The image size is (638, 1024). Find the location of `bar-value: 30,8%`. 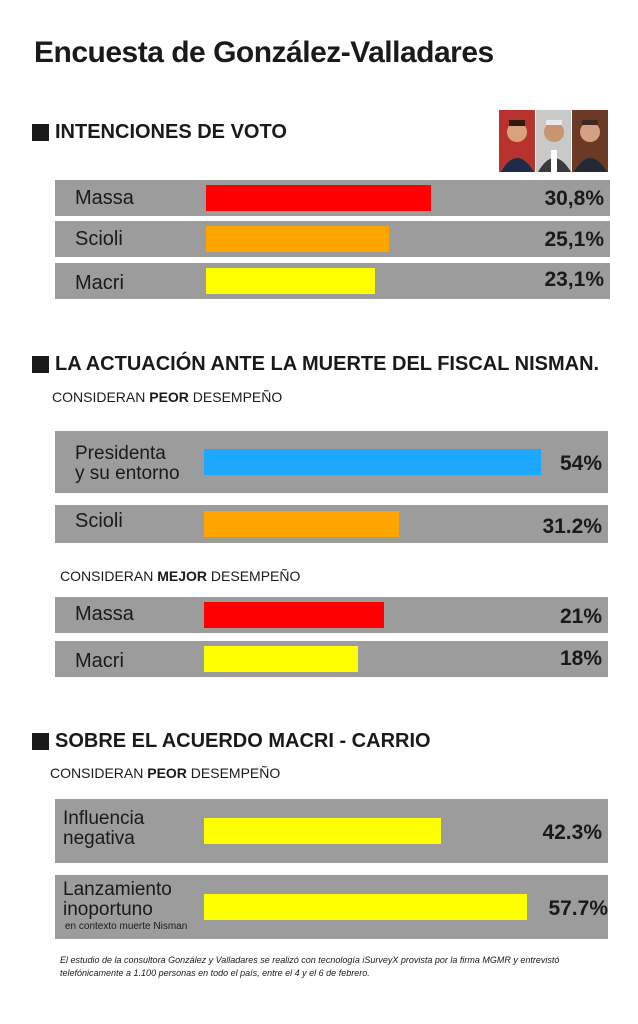

bar-value: 30,8% is located at coordinates (574, 198).